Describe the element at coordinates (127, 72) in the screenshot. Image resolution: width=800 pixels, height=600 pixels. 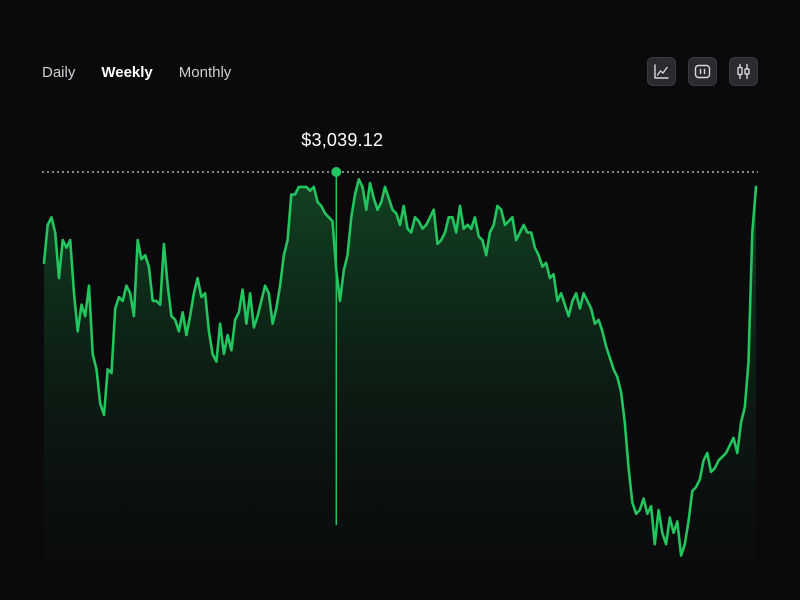
I see `tab-weekly: Weekly` at that location.